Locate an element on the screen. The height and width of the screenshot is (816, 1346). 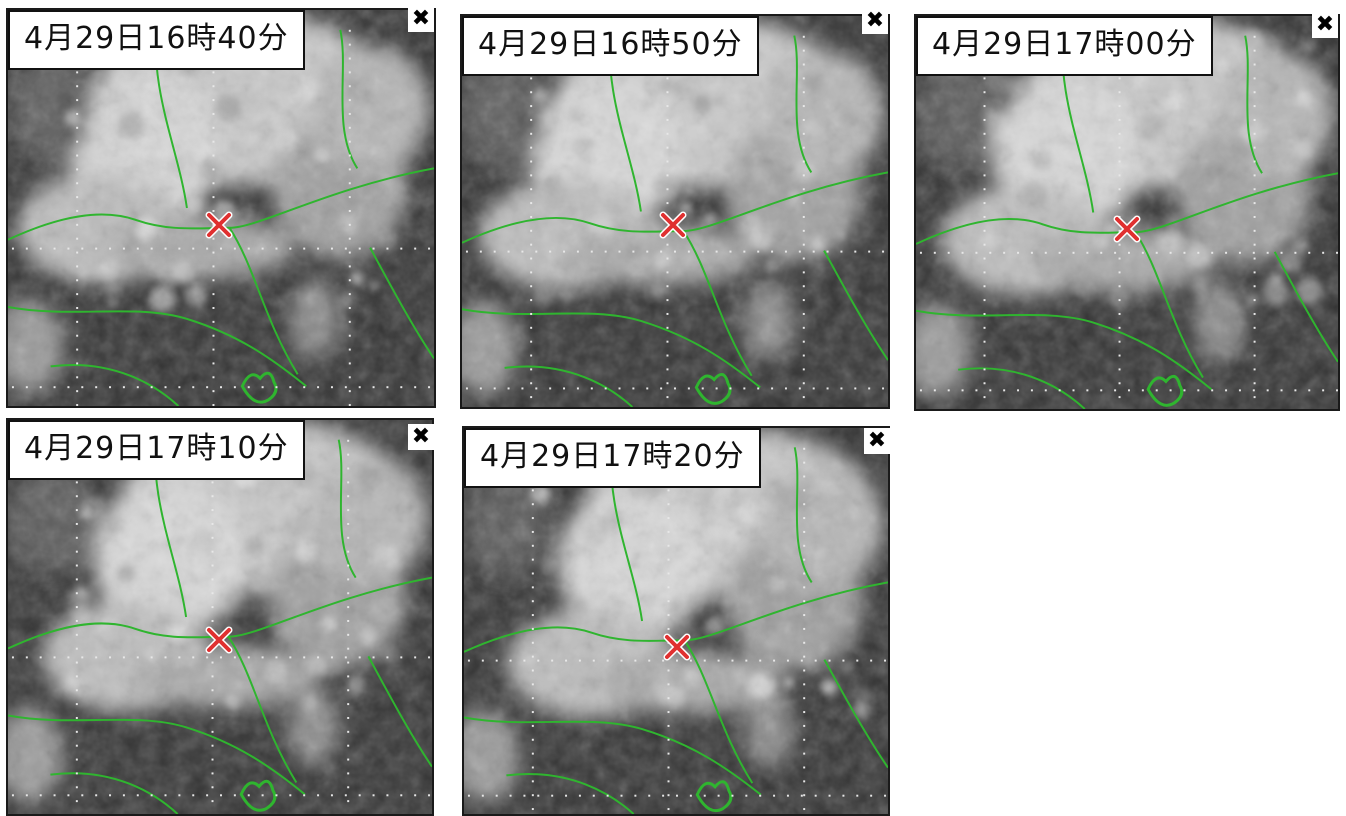
satellite-image is located at coordinates (676, 621).